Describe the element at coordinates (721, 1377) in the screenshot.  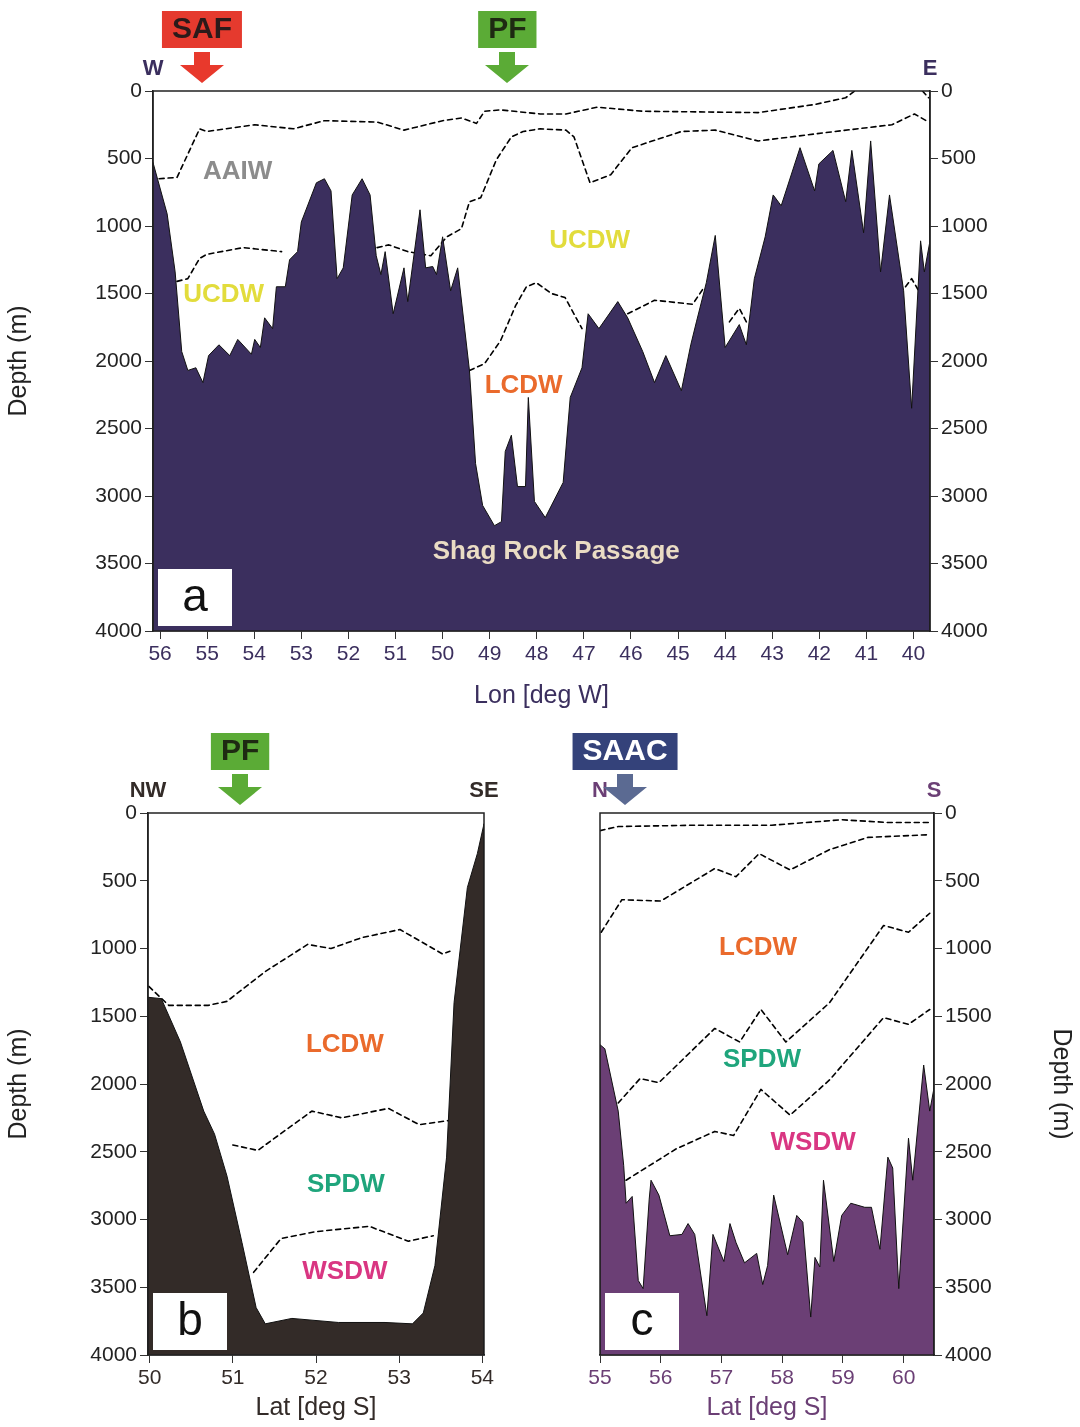
I see `x-tick-label: 57` at that location.